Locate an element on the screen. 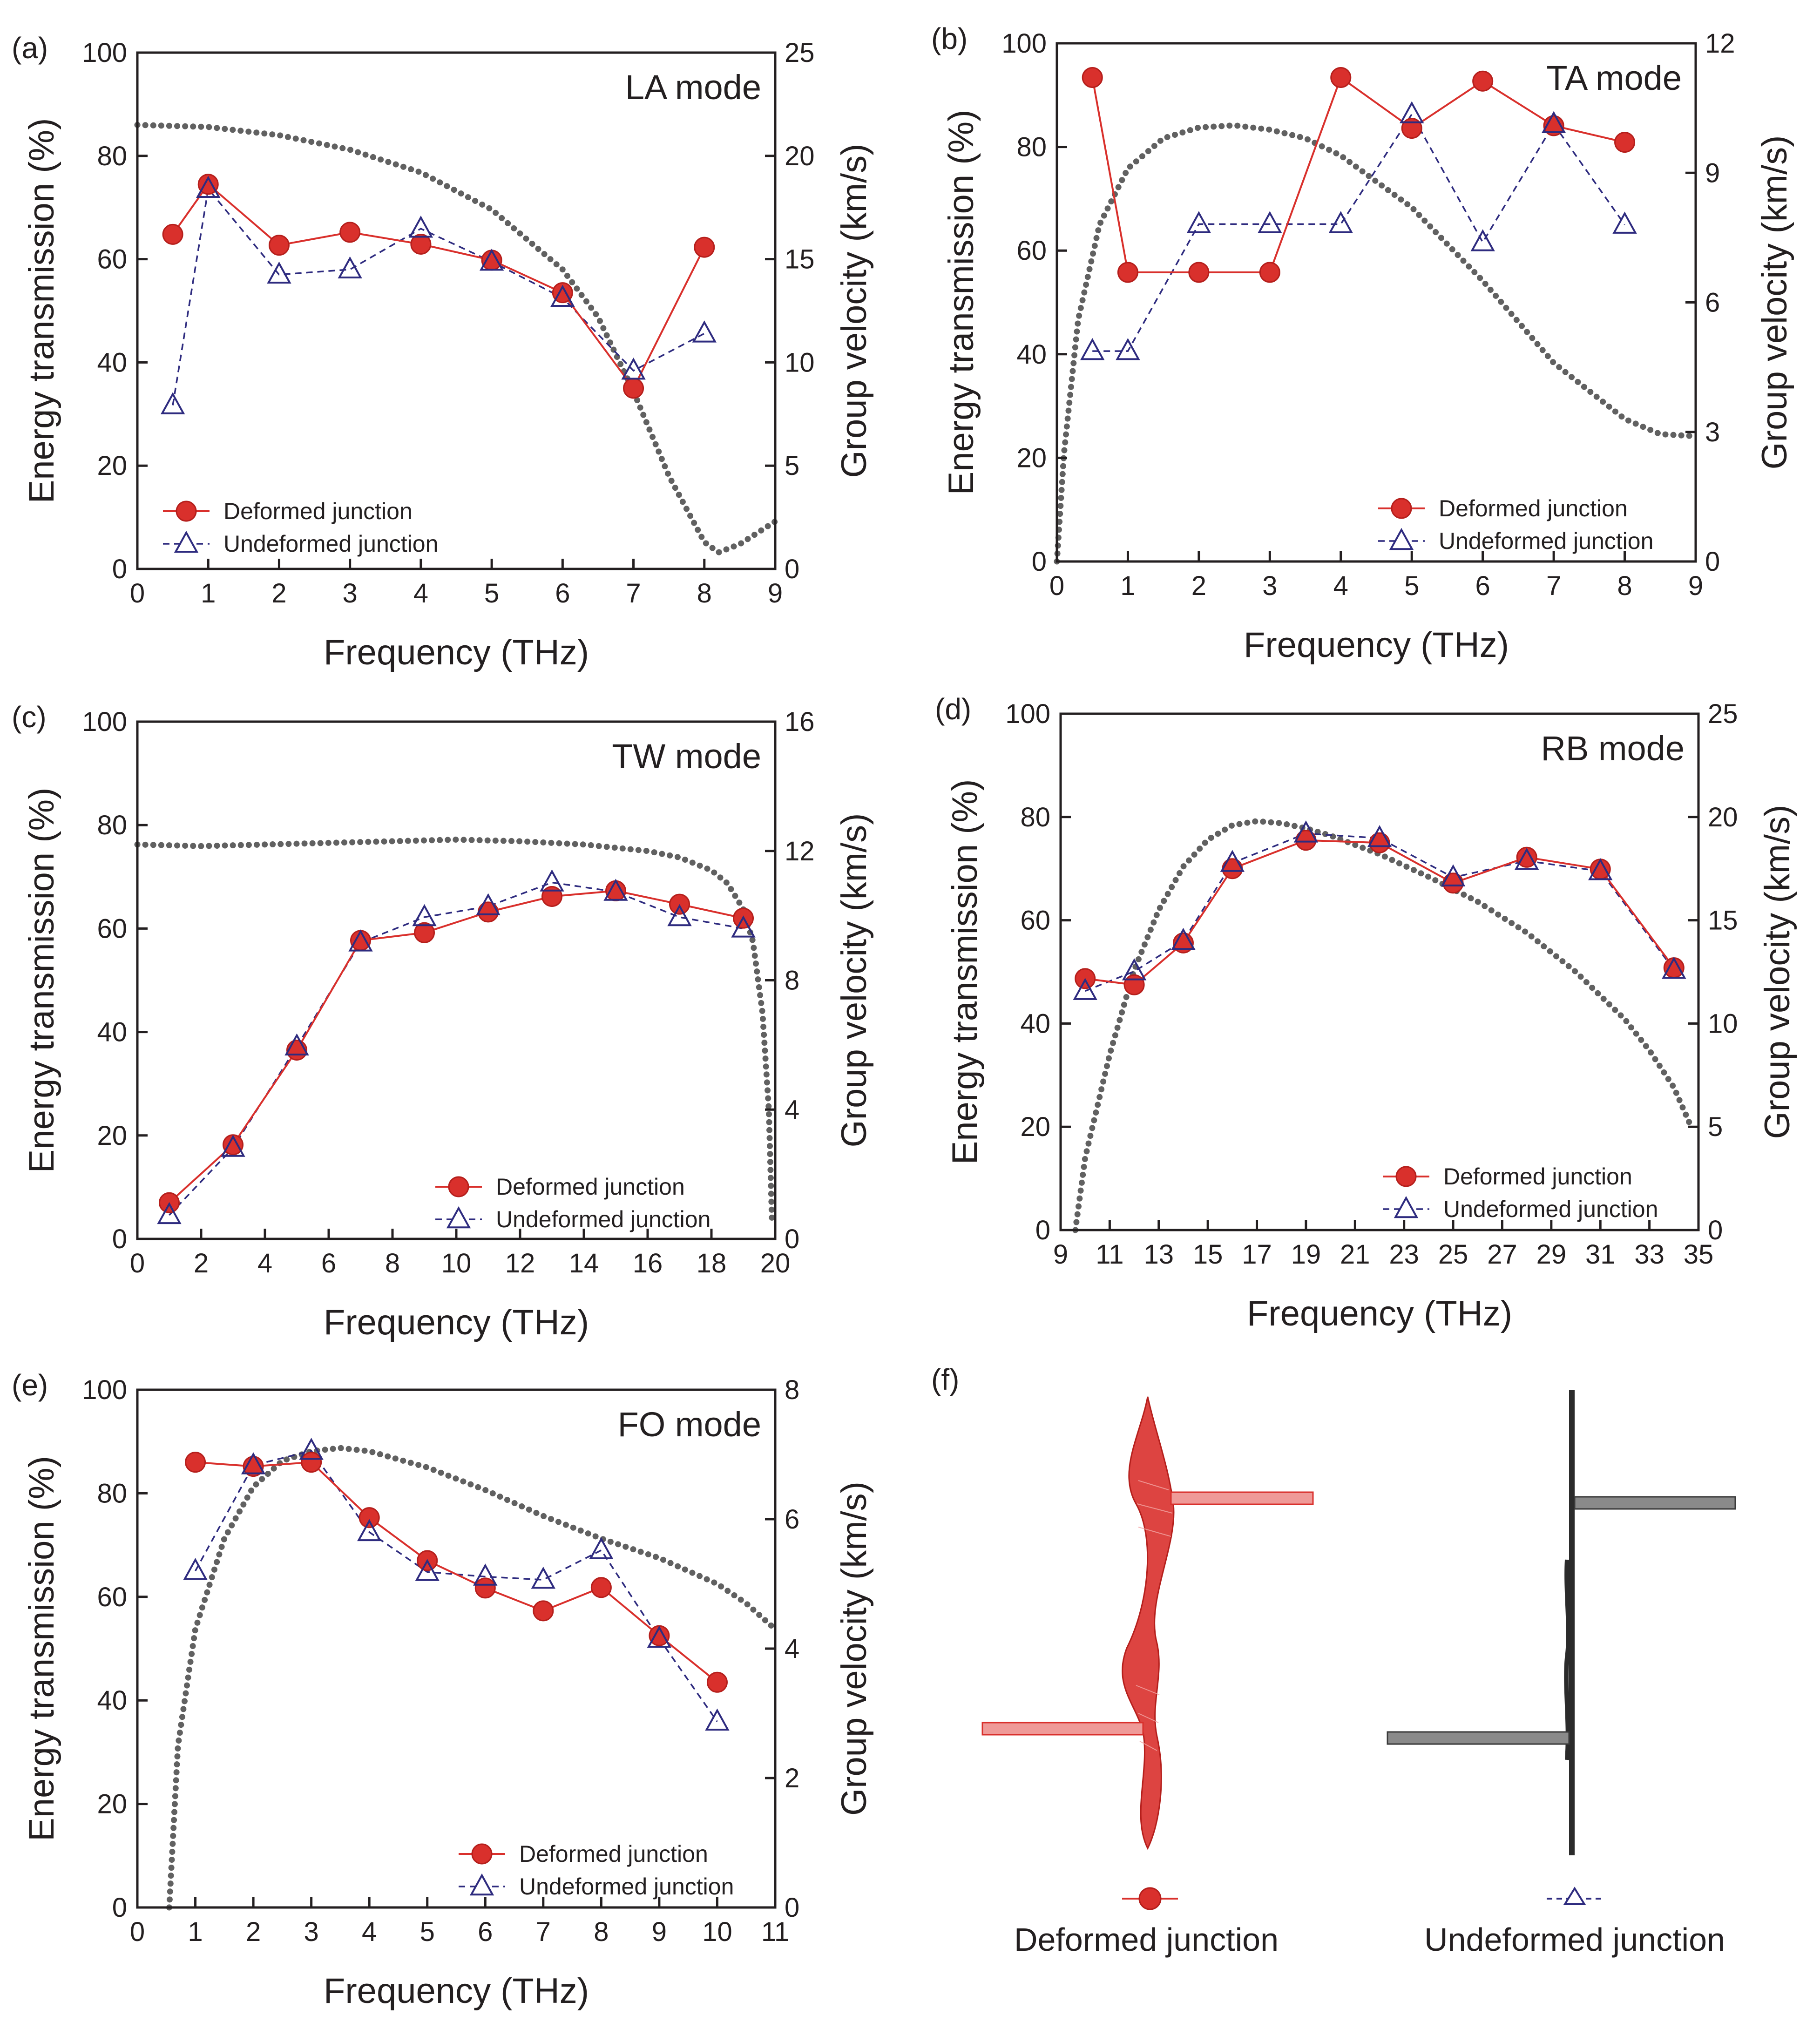 The height and width of the screenshot is (2022, 1820). y2-tick-label: 3 is located at coordinates (1712, 432).